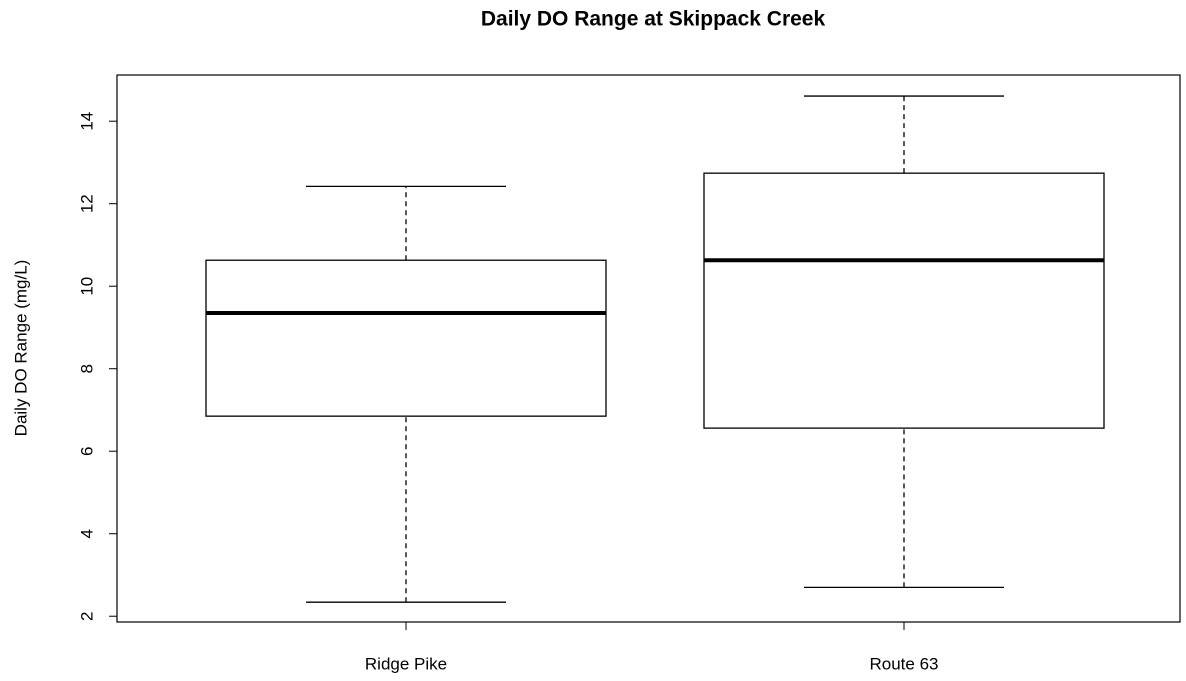 The height and width of the screenshot is (681, 1186). I want to click on x-tick-label: Ridge Pike, so click(406, 663).